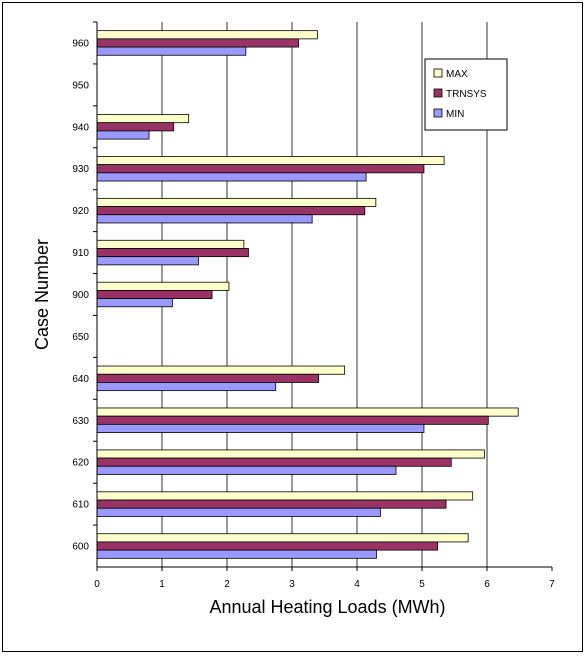 The height and width of the screenshot is (656, 587). Describe the element at coordinates (438, 73) in the screenshot. I see `legend-swatch-max` at that location.